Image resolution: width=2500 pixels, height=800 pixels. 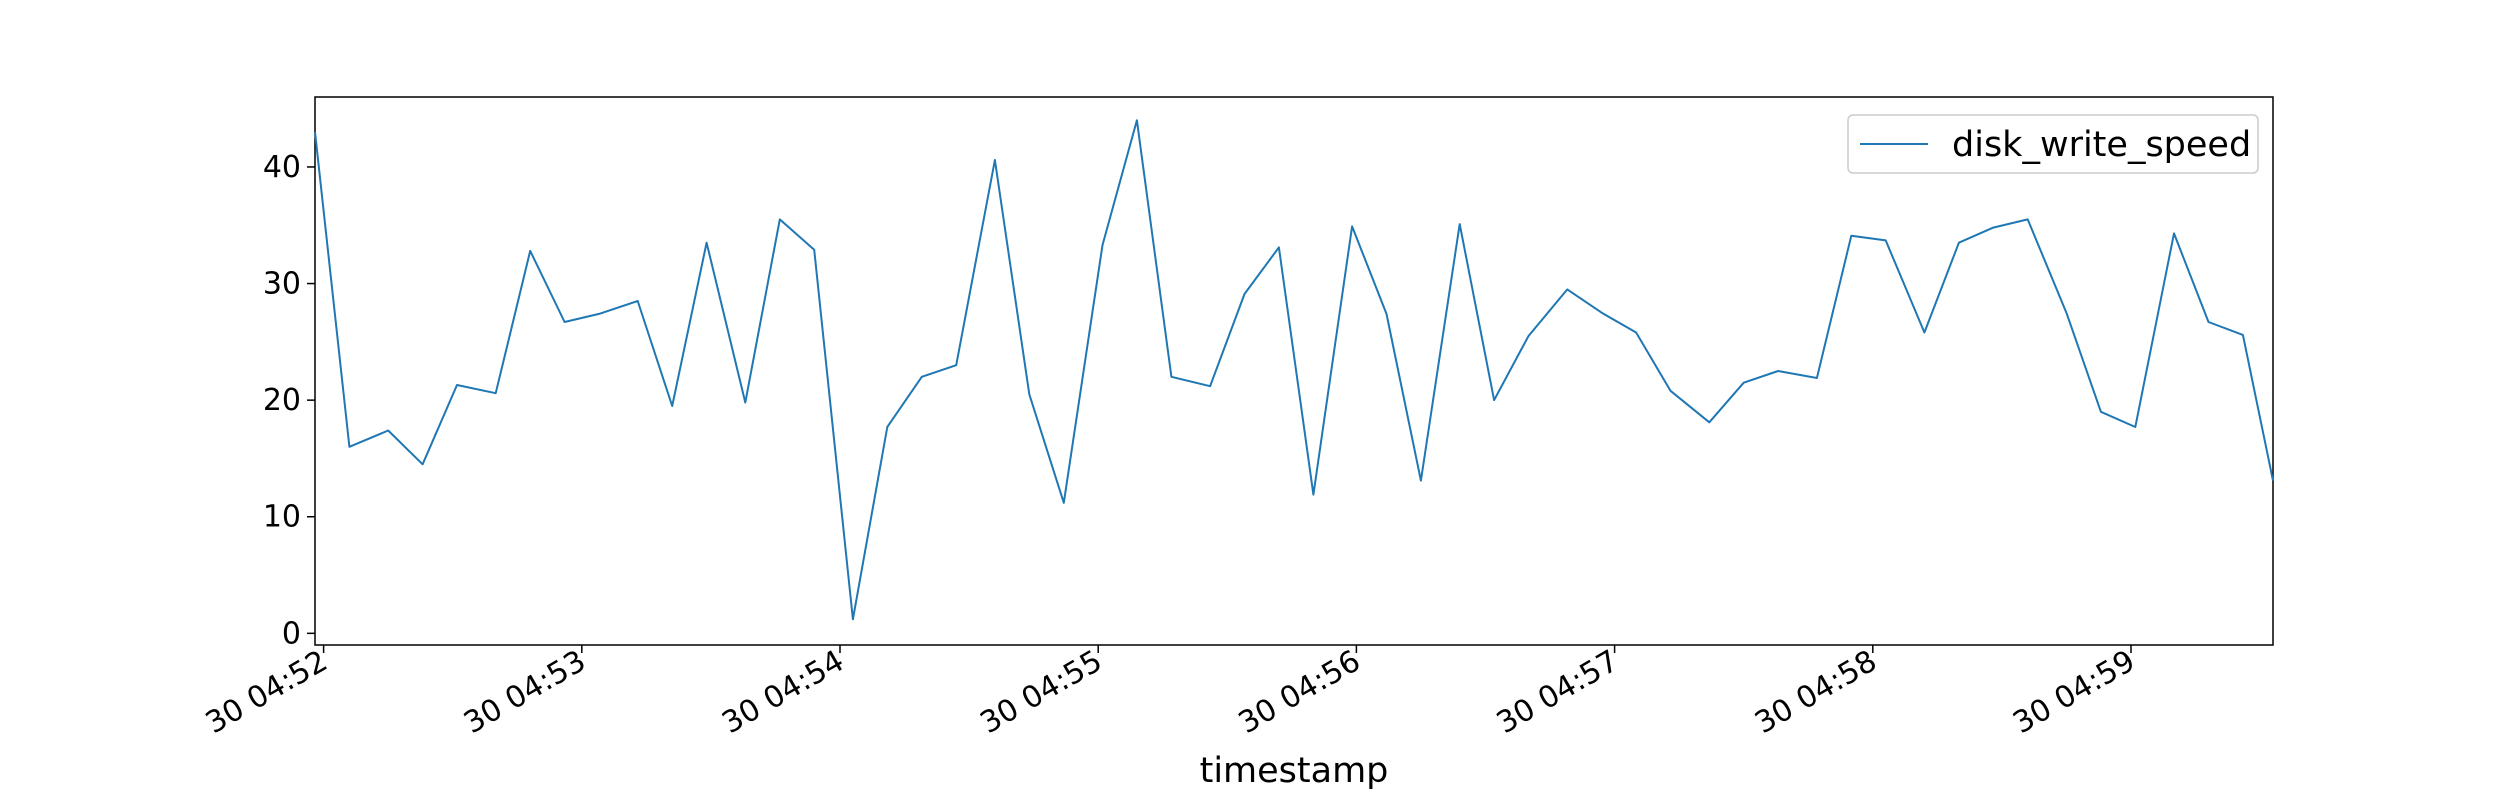 What do you see at coordinates (2101, 145) in the screenshot?
I see `legend-label: disk_write_speed` at bounding box center [2101, 145].